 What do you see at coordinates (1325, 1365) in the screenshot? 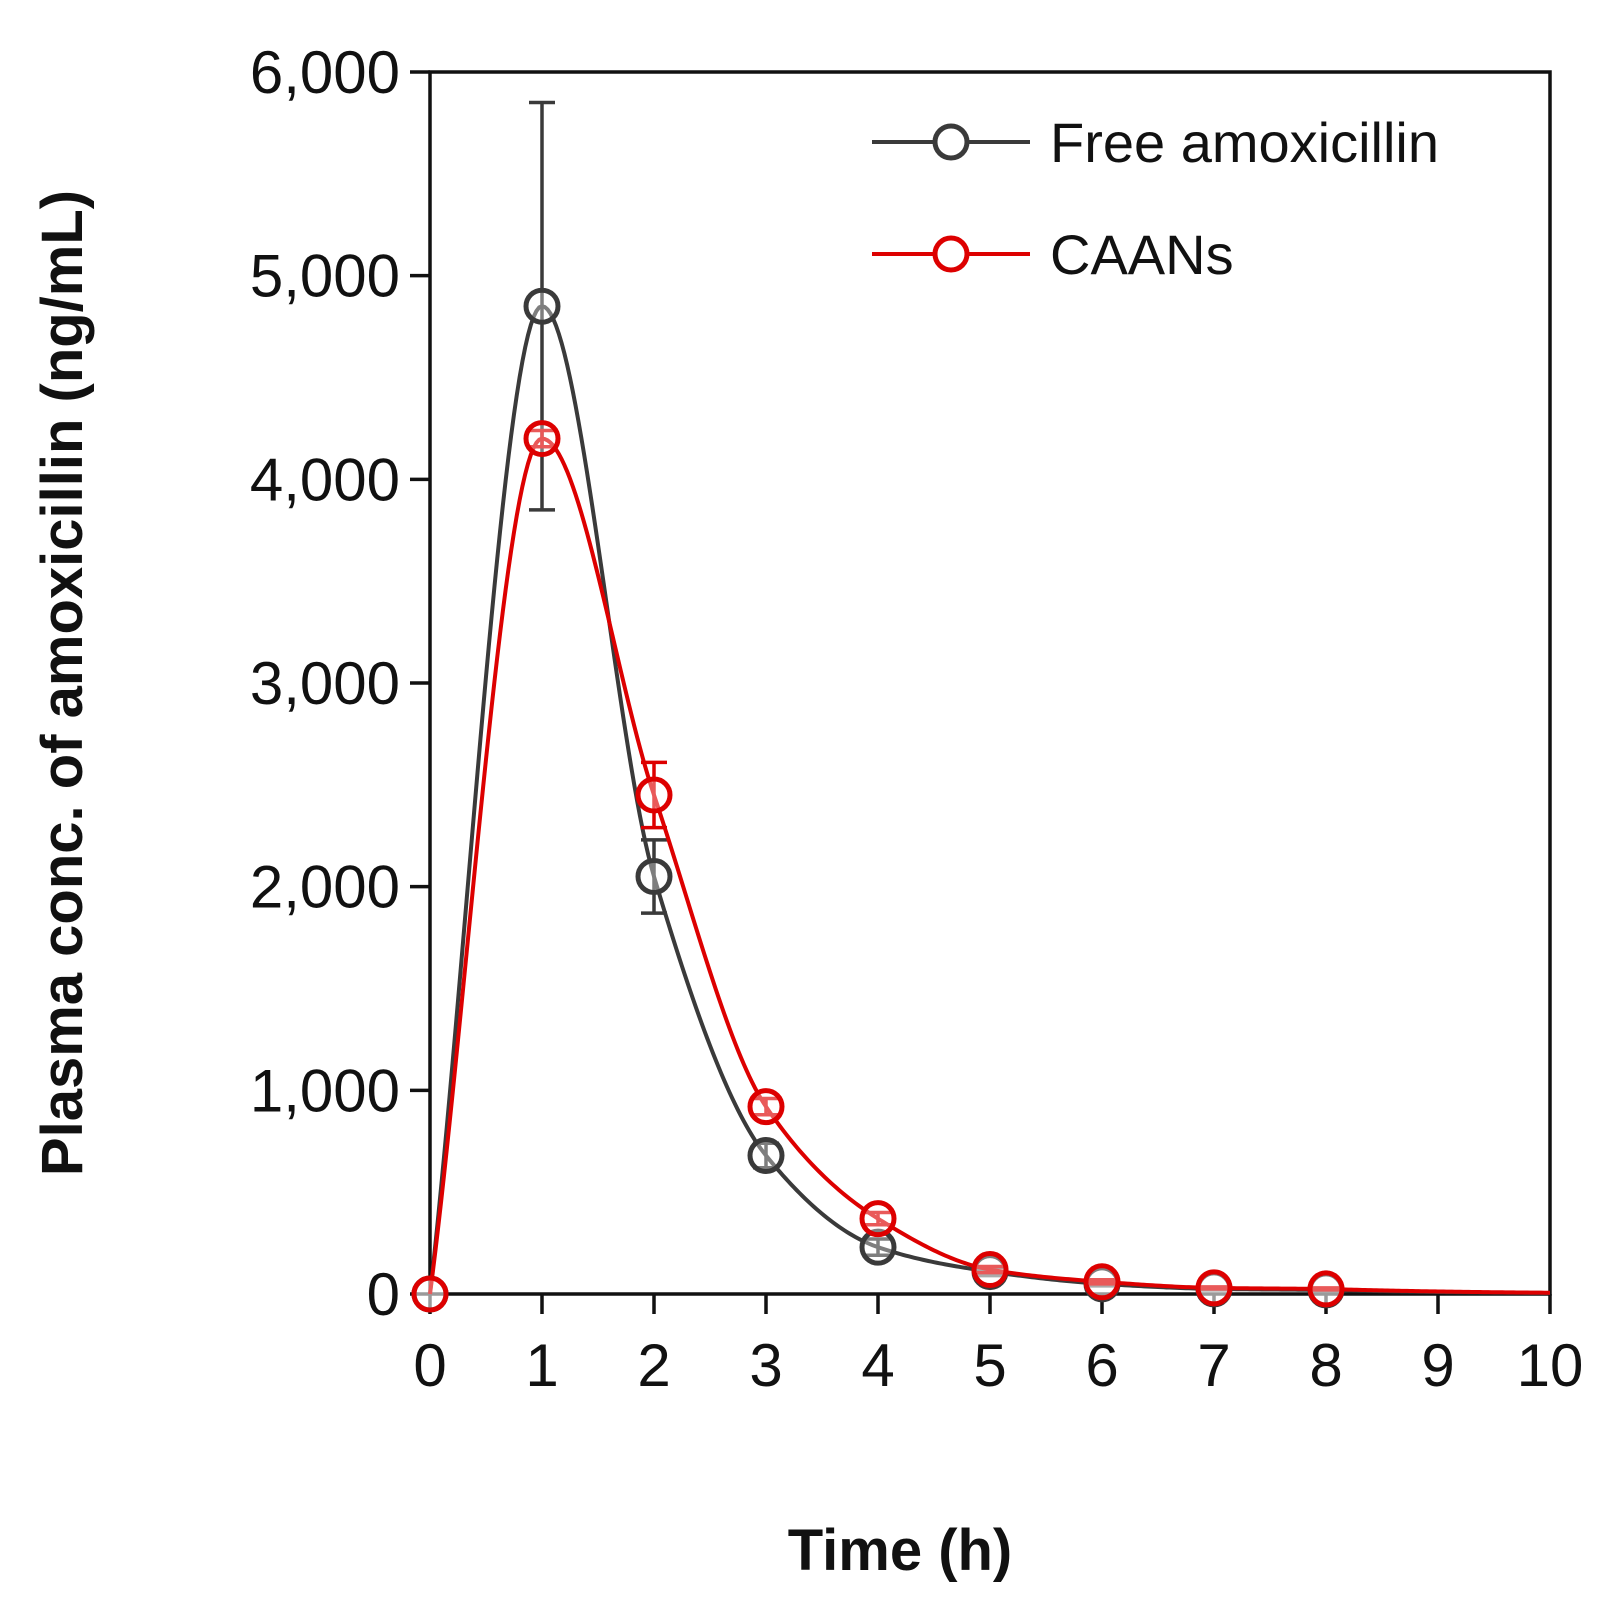
I see `x-tick-label: 8` at bounding box center [1325, 1365].